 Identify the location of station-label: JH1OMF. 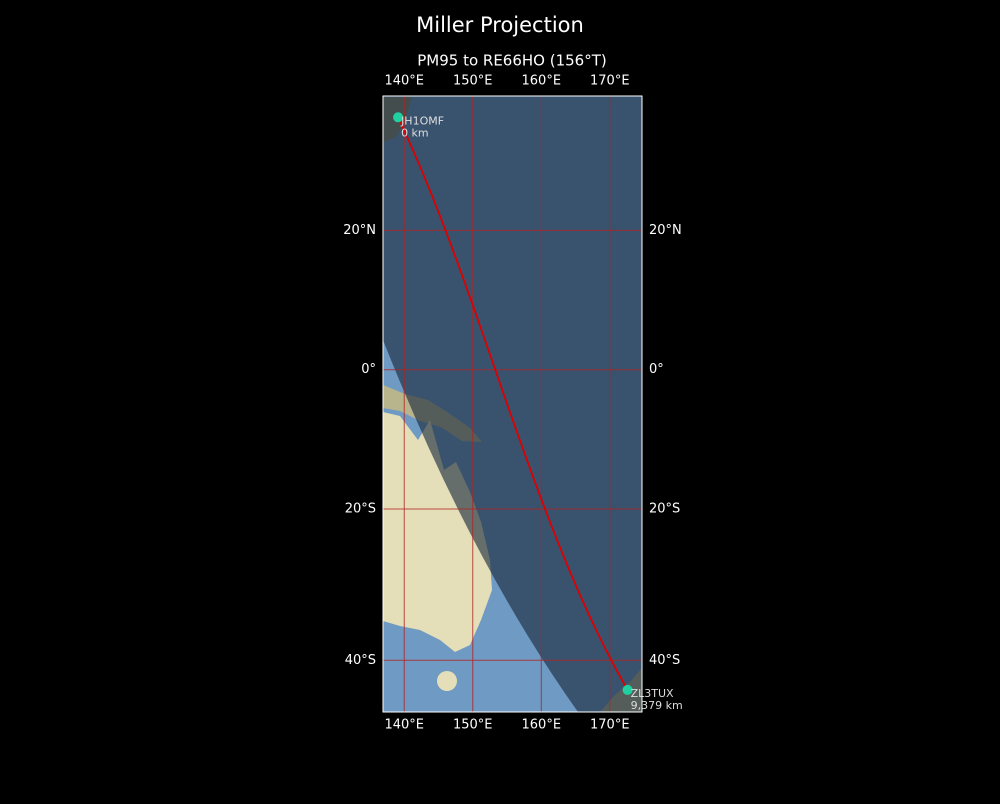
(422, 120).